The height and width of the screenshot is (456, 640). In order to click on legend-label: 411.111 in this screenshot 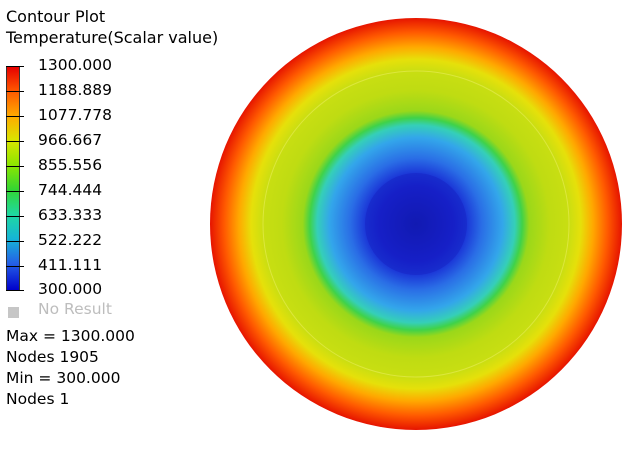, I will do `click(70, 265)`.